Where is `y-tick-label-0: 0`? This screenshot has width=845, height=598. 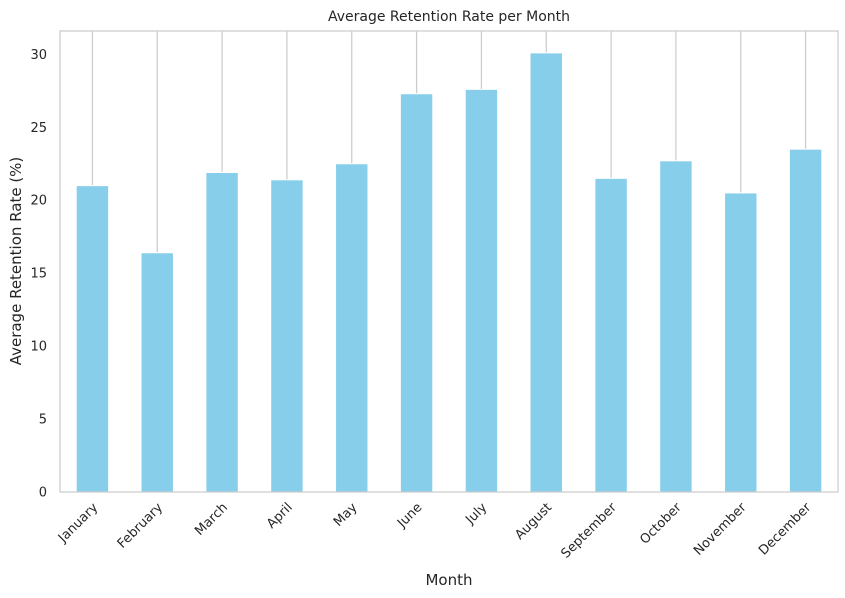 y-tick-label-0: 0 is located at coordinates (43, 493).